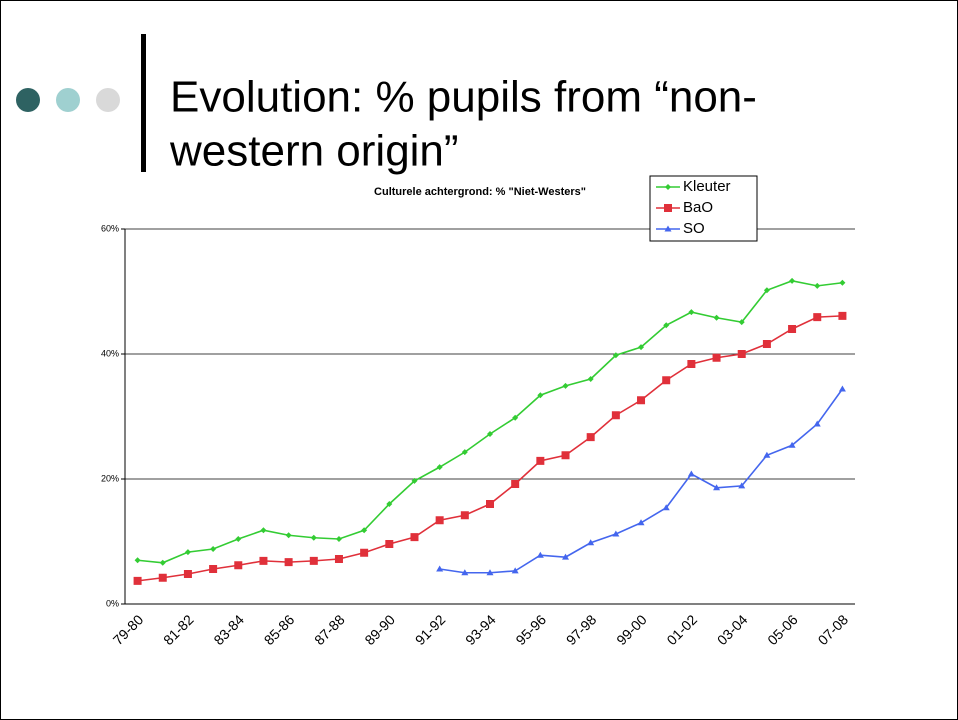 This screenshot has width=958, height=720. What do you see at coordinates (314, 151) in the screenshot?
I see `slide-title: western origin”` at bounding box center [314, 151].